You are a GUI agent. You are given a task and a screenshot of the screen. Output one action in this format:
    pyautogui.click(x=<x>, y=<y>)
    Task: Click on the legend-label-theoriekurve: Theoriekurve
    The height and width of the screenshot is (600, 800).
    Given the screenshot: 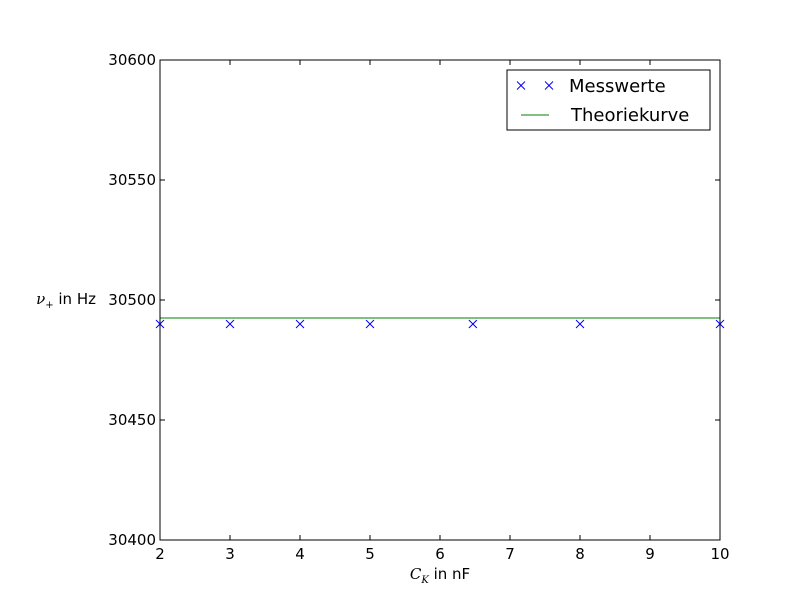 What is the action you would take?
    pyautogui.click(x=629, y=115)
    